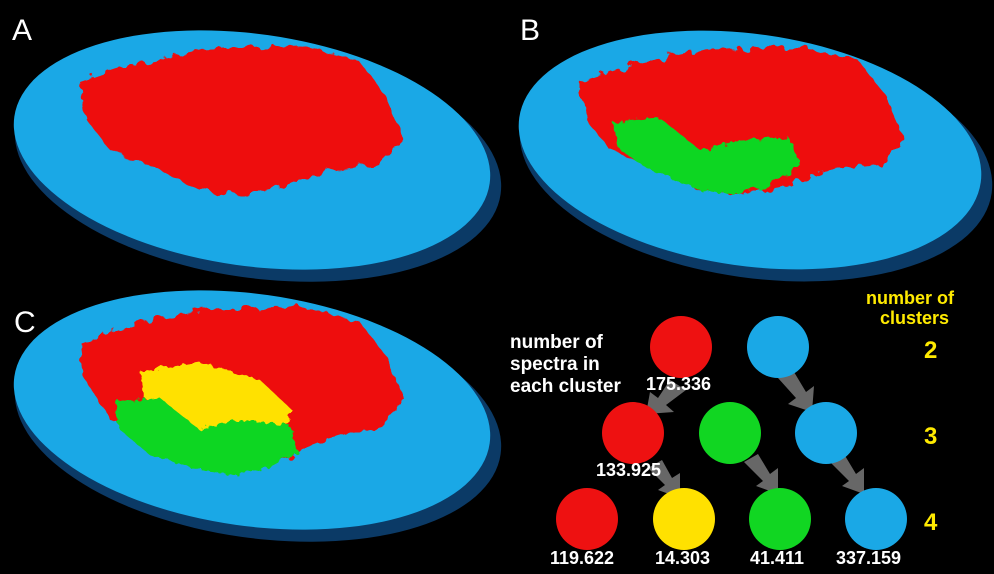 The height and width of the screenshot is (574, 994). What do you see at coordinates (683, 558) in the screenshot?
I see `count-leaf-yellow: 14.303` at bounding box center [683, 558].